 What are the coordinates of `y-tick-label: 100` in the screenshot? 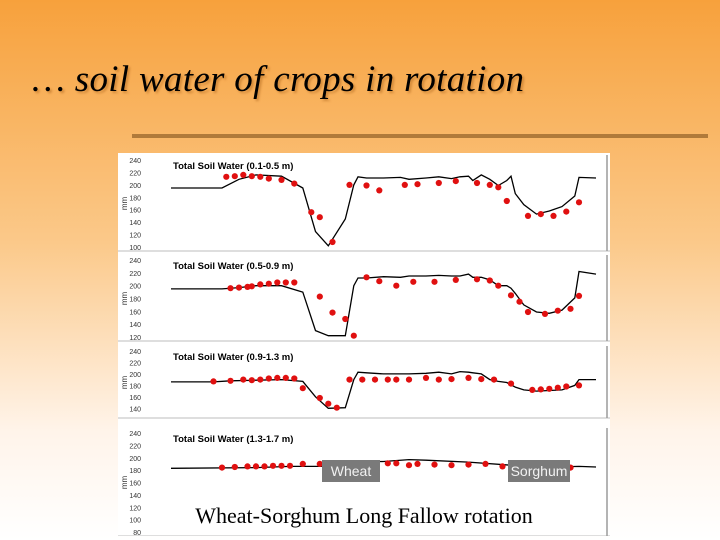 It's located at (135, 248).